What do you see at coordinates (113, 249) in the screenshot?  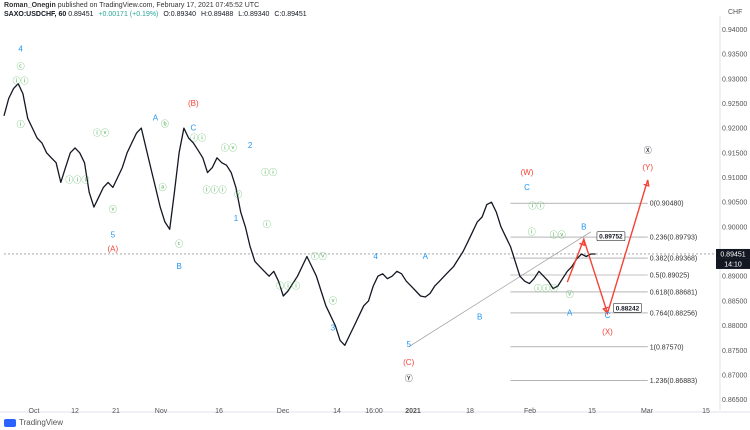 I see `wave-label: (A)` at bounding box center [113, 249].